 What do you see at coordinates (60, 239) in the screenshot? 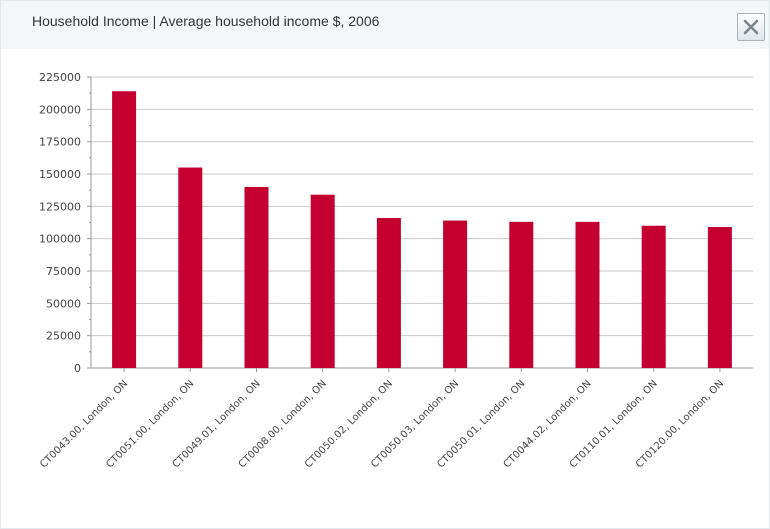
I see `y-tick-label: 100000` at bounding box center [60, 239].